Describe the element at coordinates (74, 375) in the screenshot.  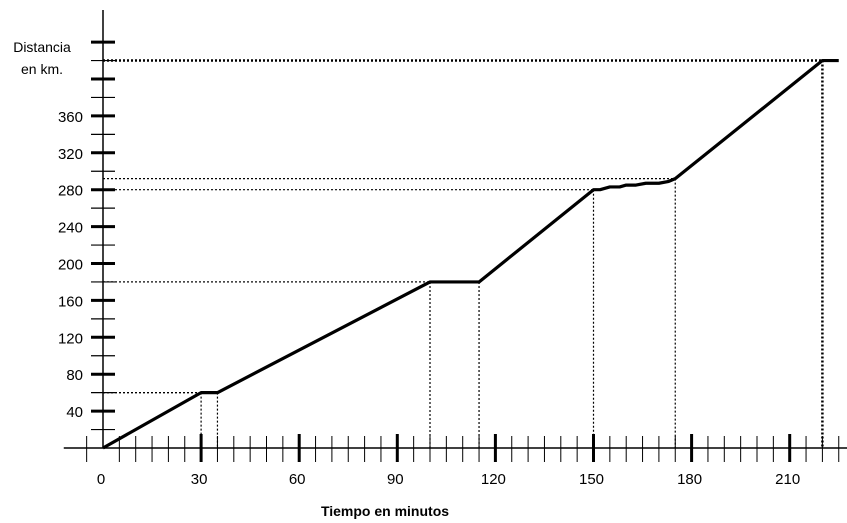
I see `y-tick-label: 80` at that location.